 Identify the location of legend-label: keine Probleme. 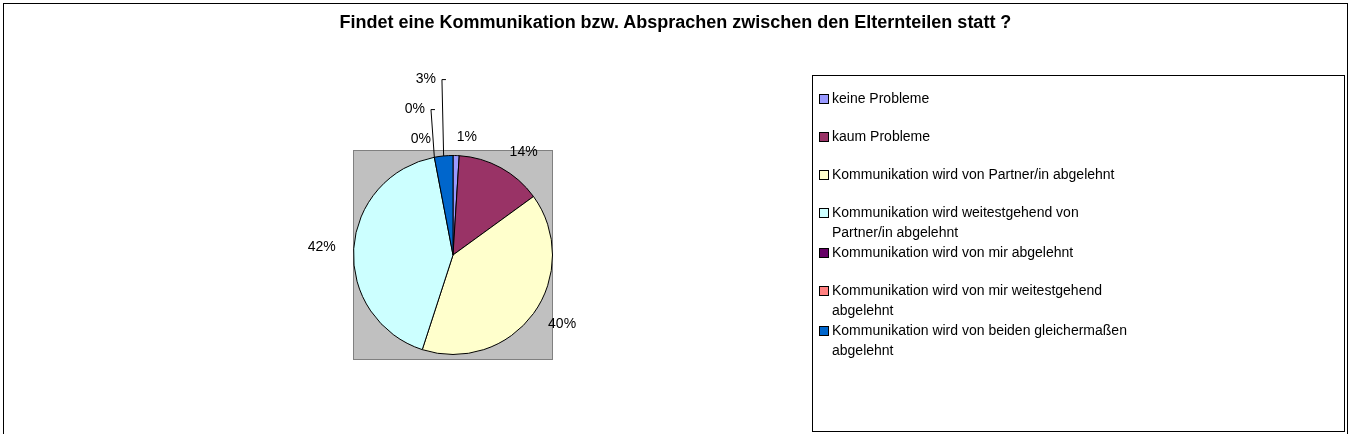
(881, 98).